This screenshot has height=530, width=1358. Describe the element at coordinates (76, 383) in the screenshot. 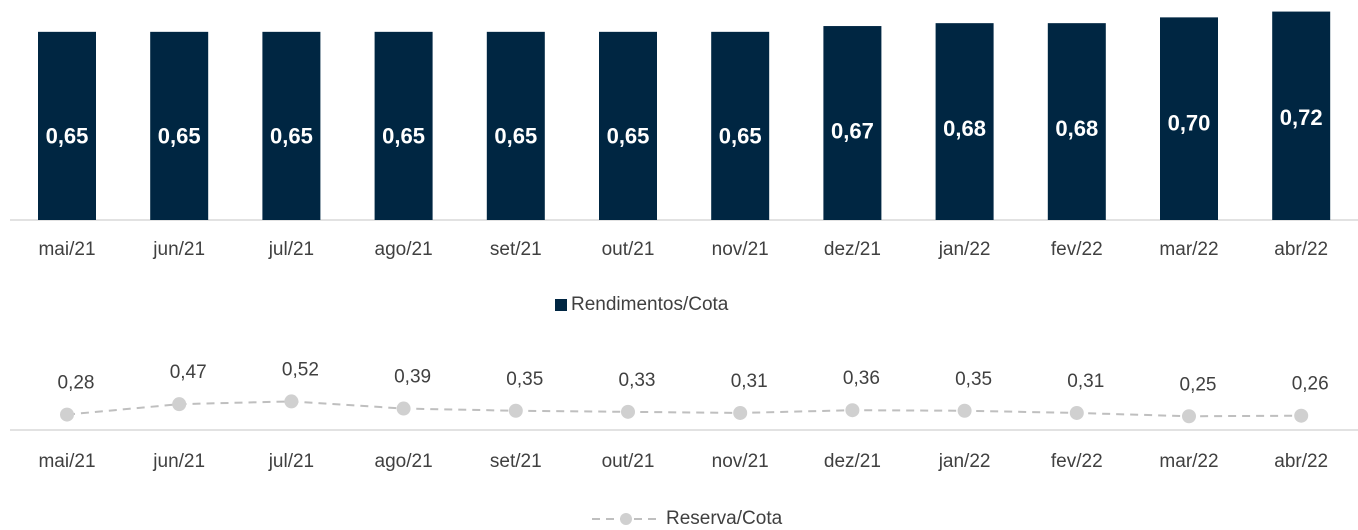

I see `value-label: 0,28` at that location.